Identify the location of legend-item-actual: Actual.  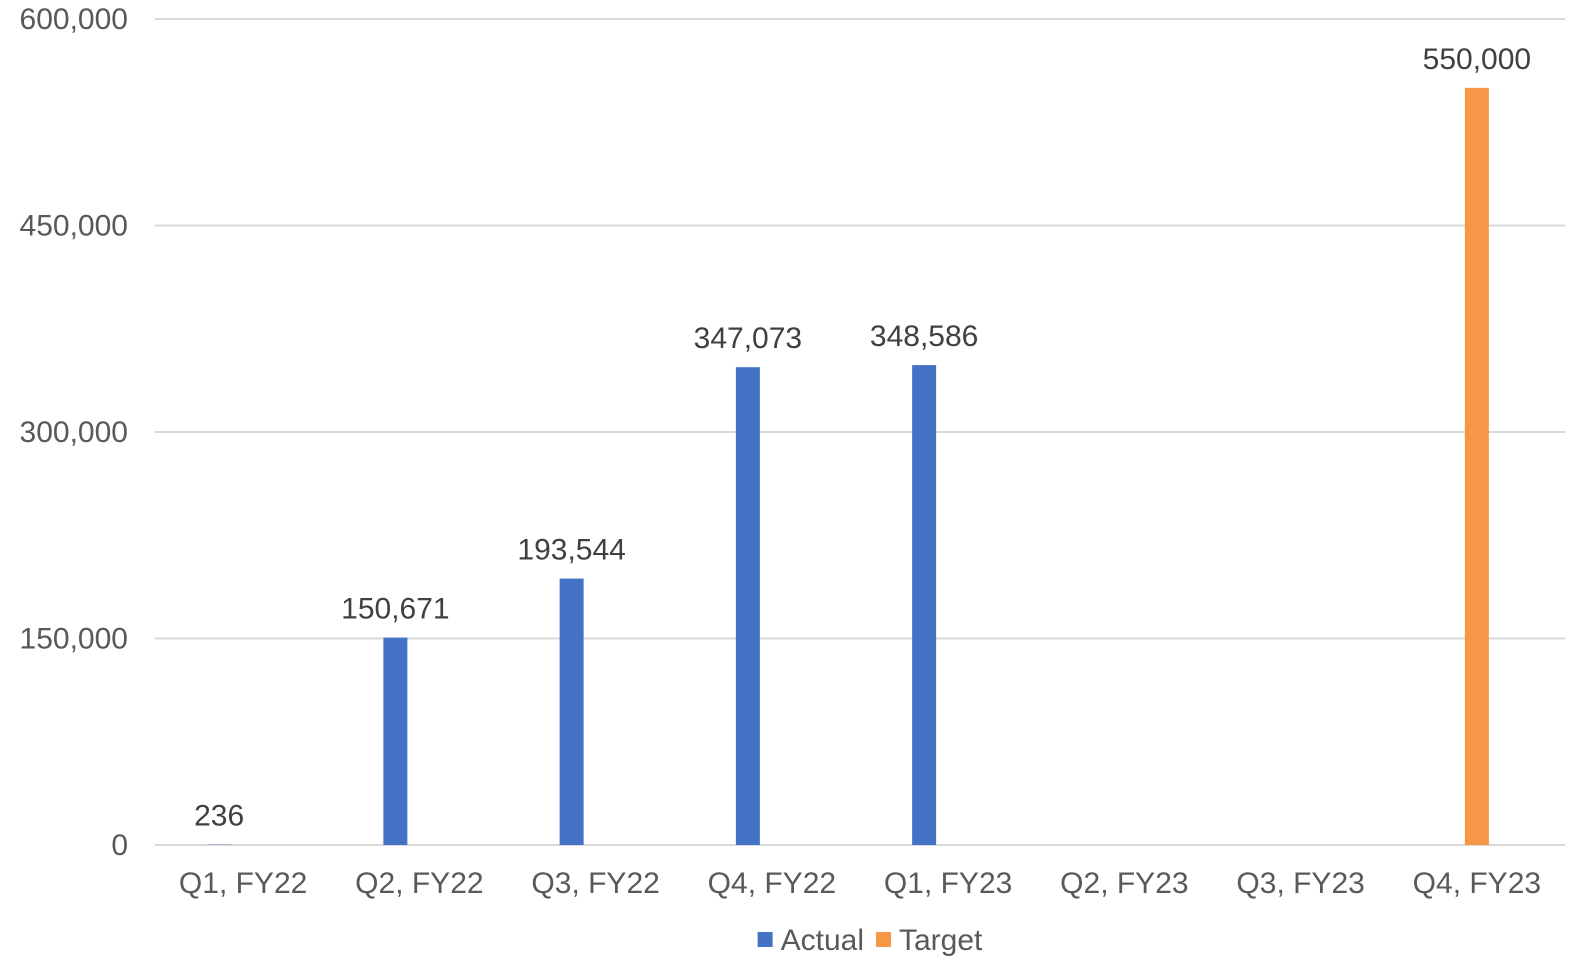
(810, 940).